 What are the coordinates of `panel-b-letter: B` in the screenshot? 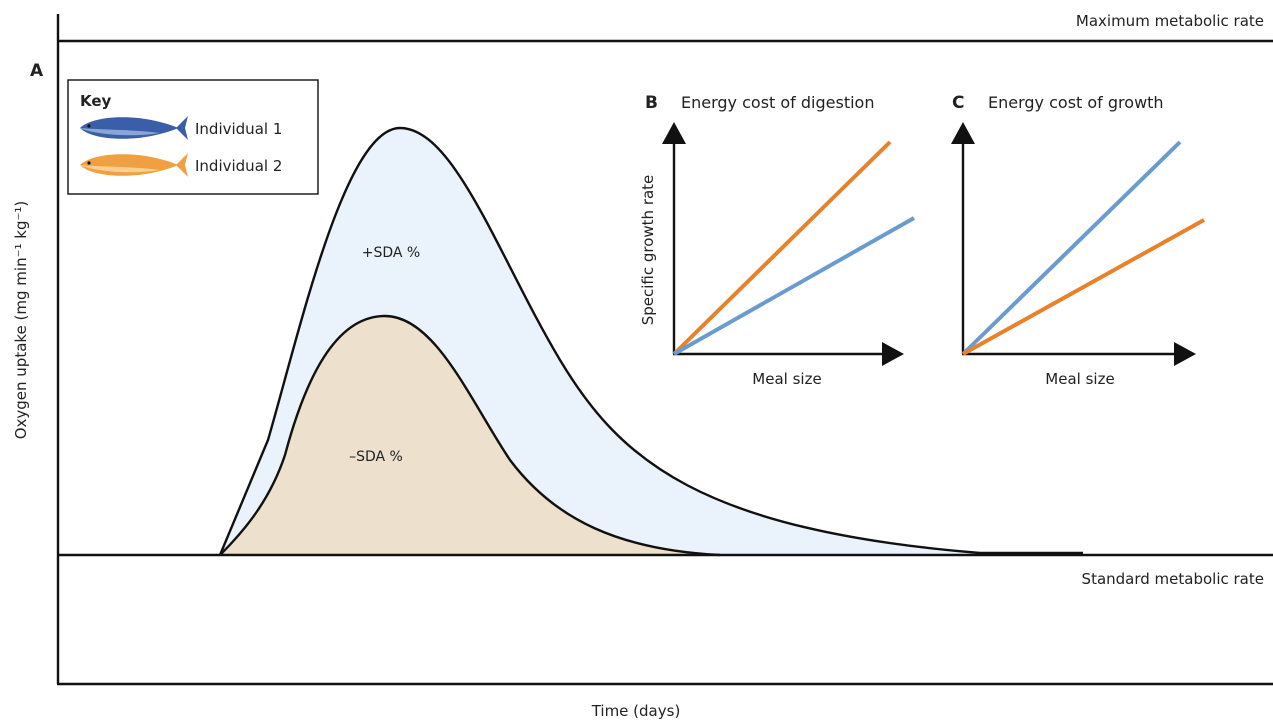 It's located at (651, 103).